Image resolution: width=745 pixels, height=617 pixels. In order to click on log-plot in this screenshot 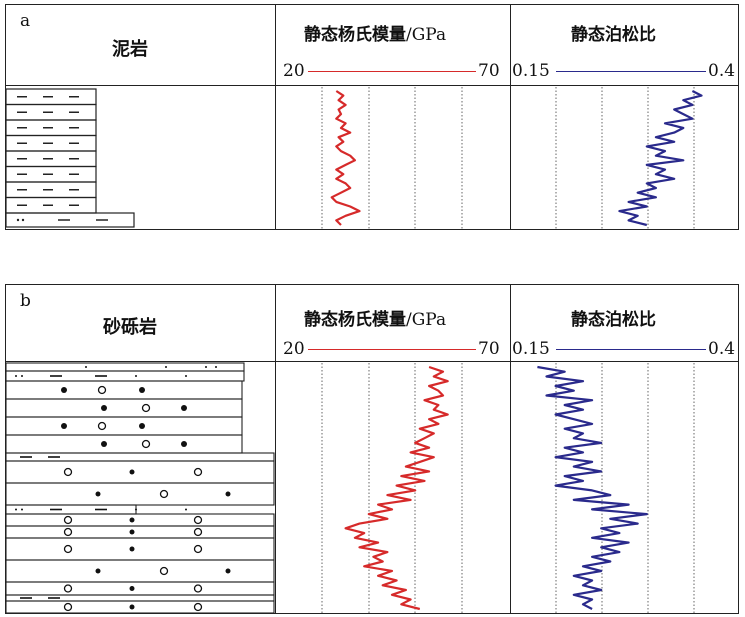, I will do `click(512, 158)`.